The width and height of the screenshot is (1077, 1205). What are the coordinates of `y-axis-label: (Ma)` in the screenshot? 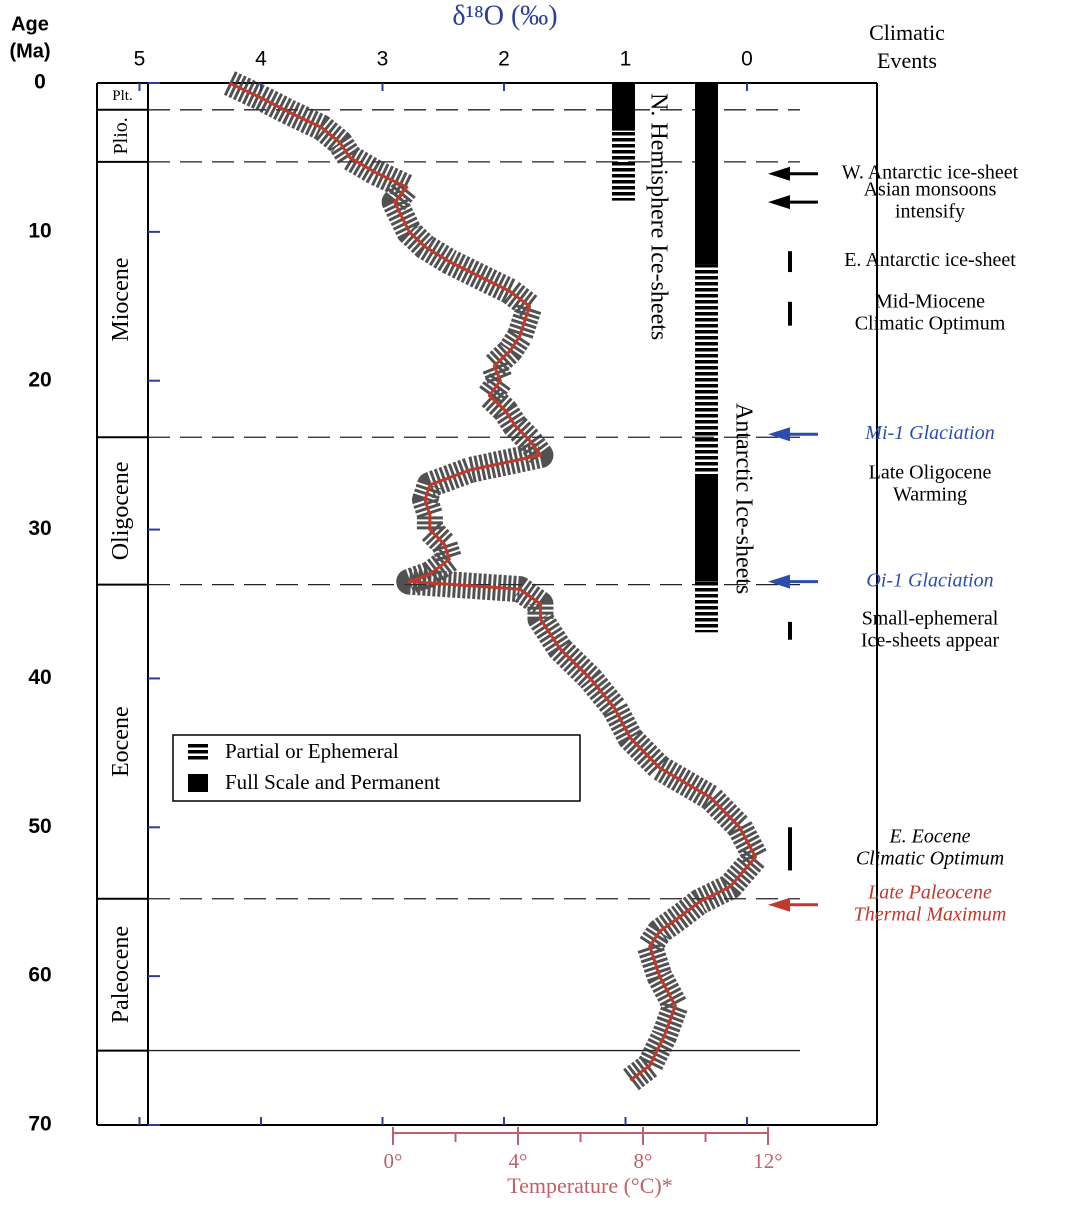 It's located at (29, 51).